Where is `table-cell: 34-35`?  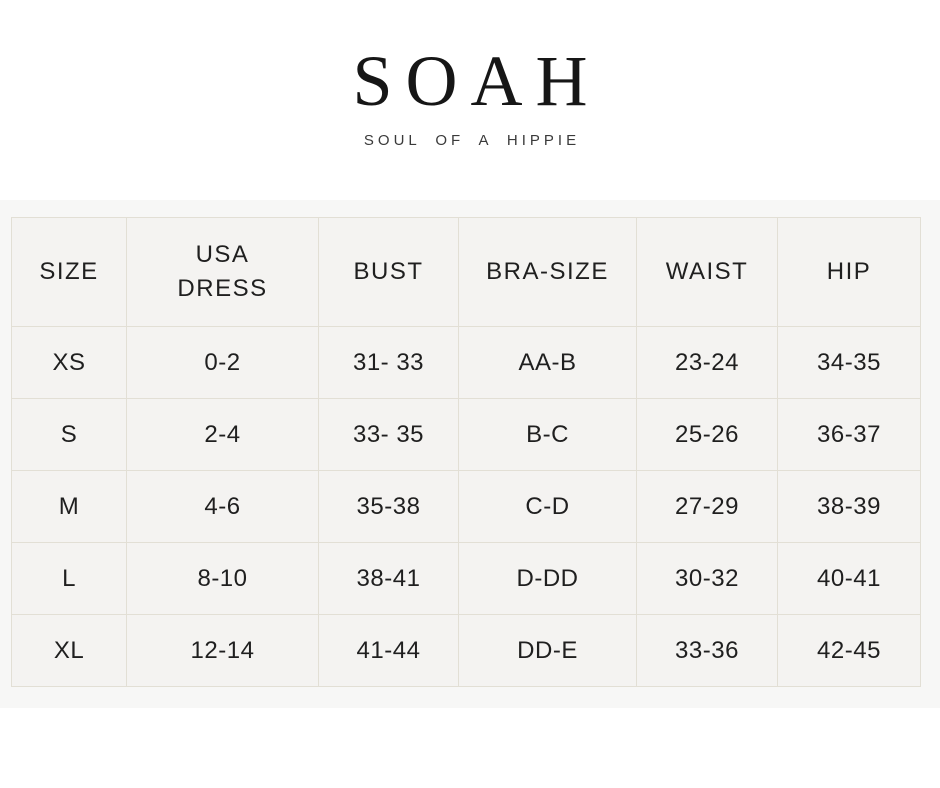
table-cell: 34-35 is located at coordinates (849, 362).